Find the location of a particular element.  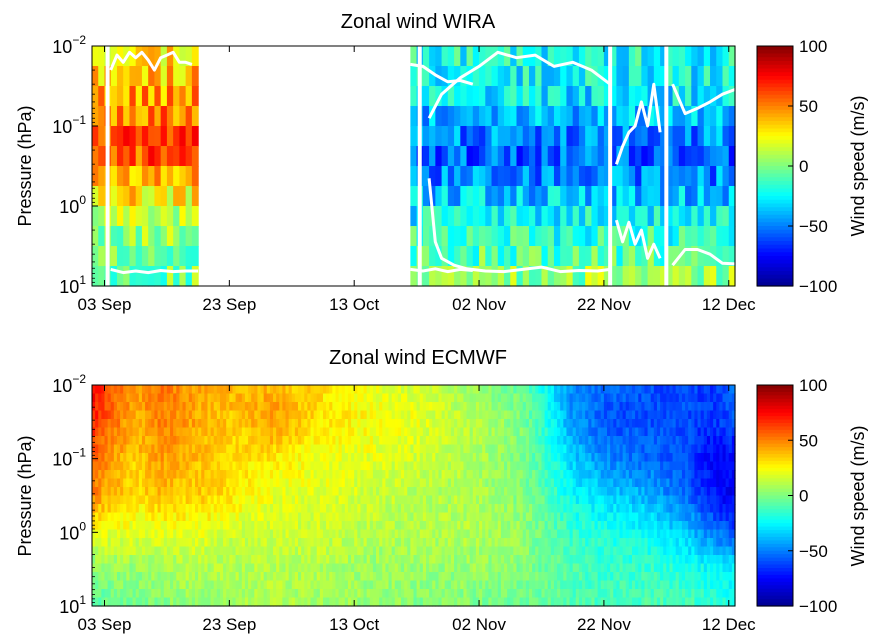

wira-colorbar-swatch is located at coordinates (775, 217).